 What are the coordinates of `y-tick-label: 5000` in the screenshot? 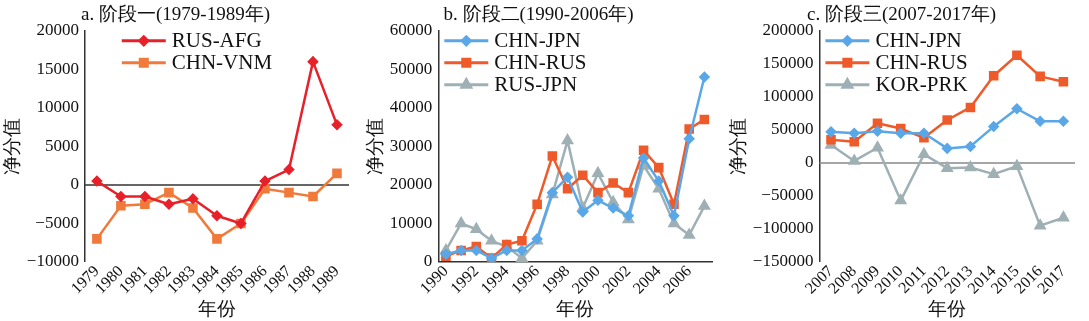 It's located at (61, 145).